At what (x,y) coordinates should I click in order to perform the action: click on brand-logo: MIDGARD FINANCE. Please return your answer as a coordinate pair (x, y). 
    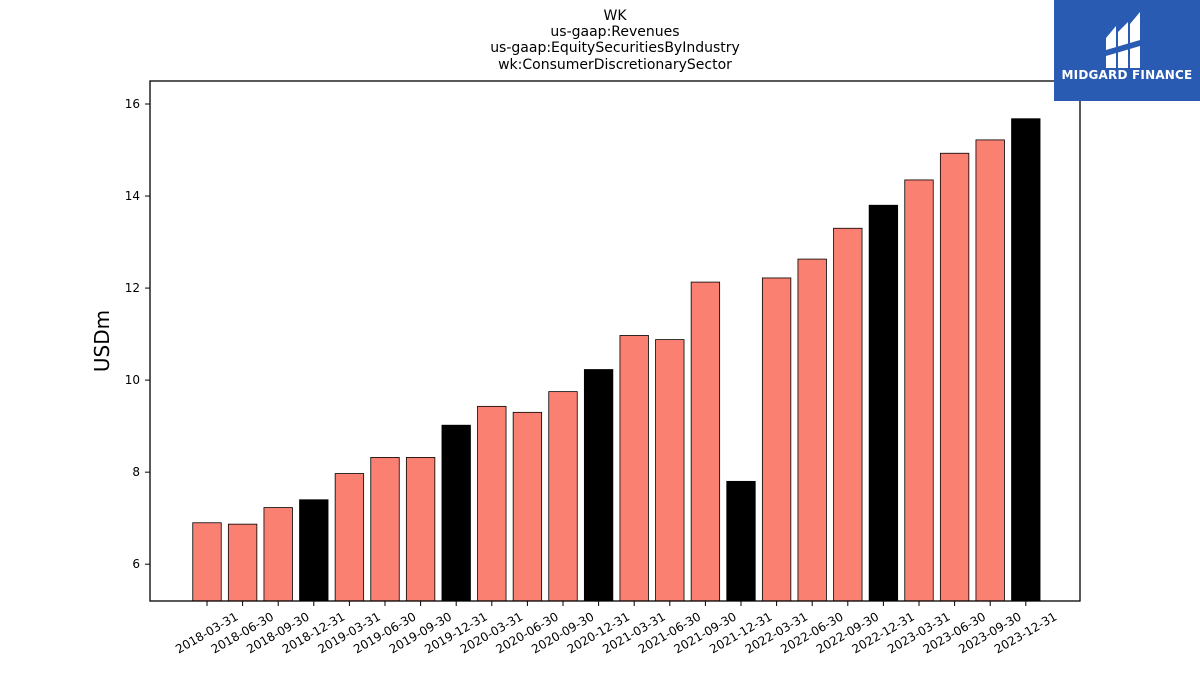
    Looking at the image, I should click on (1127, 50).